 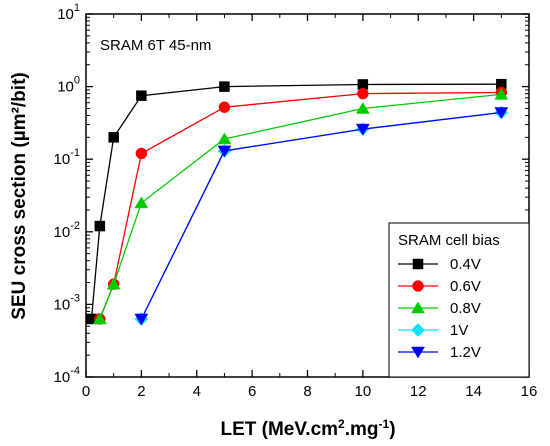 I want to click on legend-item: 1.2V, so click(x=439, y=352).